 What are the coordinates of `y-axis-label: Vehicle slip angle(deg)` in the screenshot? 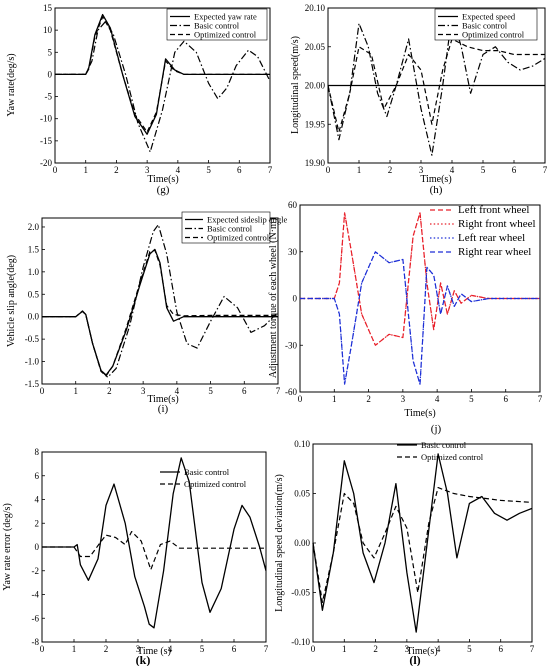 It's located at (11, 301).